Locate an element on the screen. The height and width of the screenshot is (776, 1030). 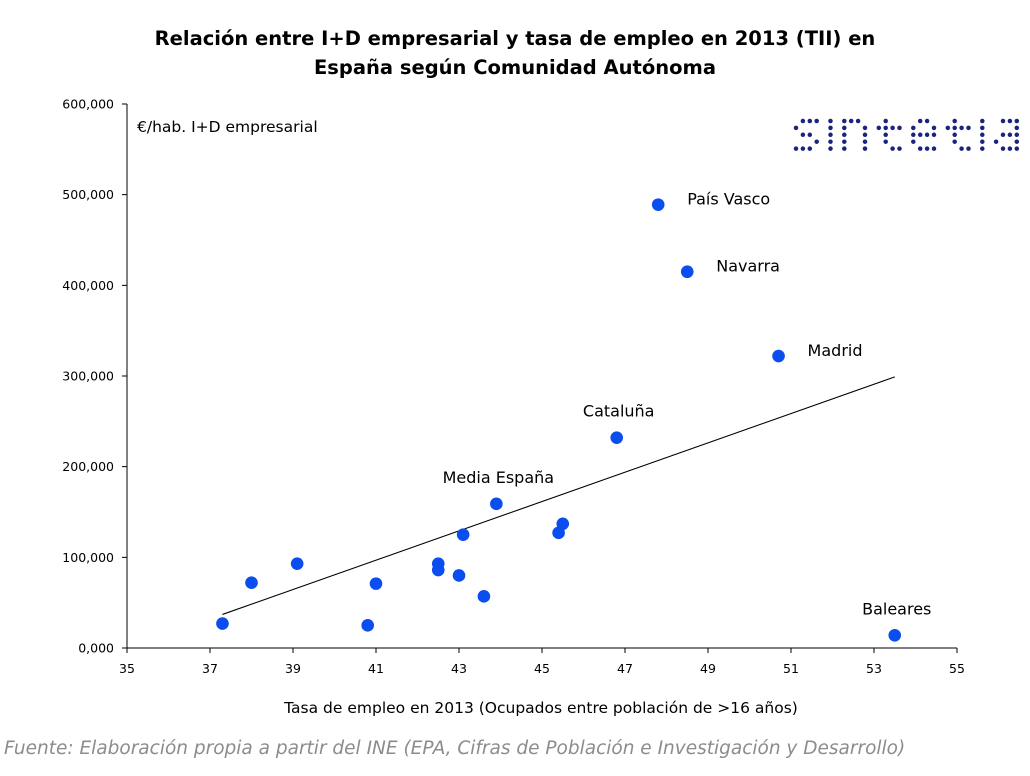
x-tick-label: 45 is located at coordinates (542, 668).